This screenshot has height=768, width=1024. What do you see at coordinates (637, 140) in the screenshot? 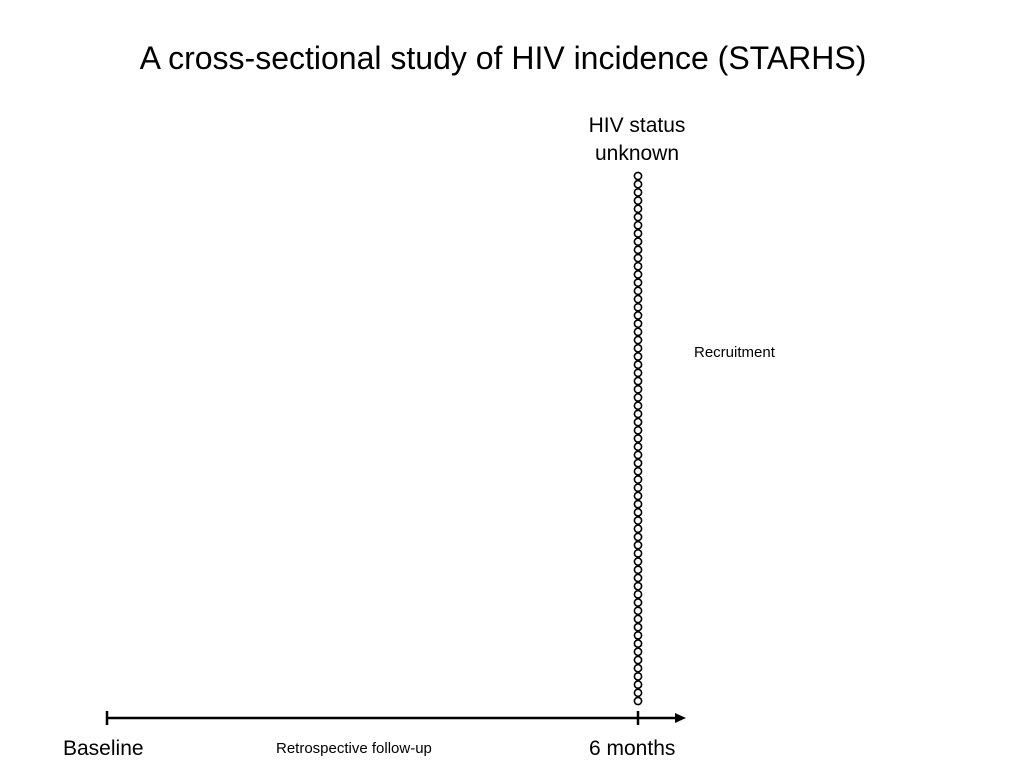
I see `hiv-status-label: HIV status unknown` at bounding box center [637, 140].